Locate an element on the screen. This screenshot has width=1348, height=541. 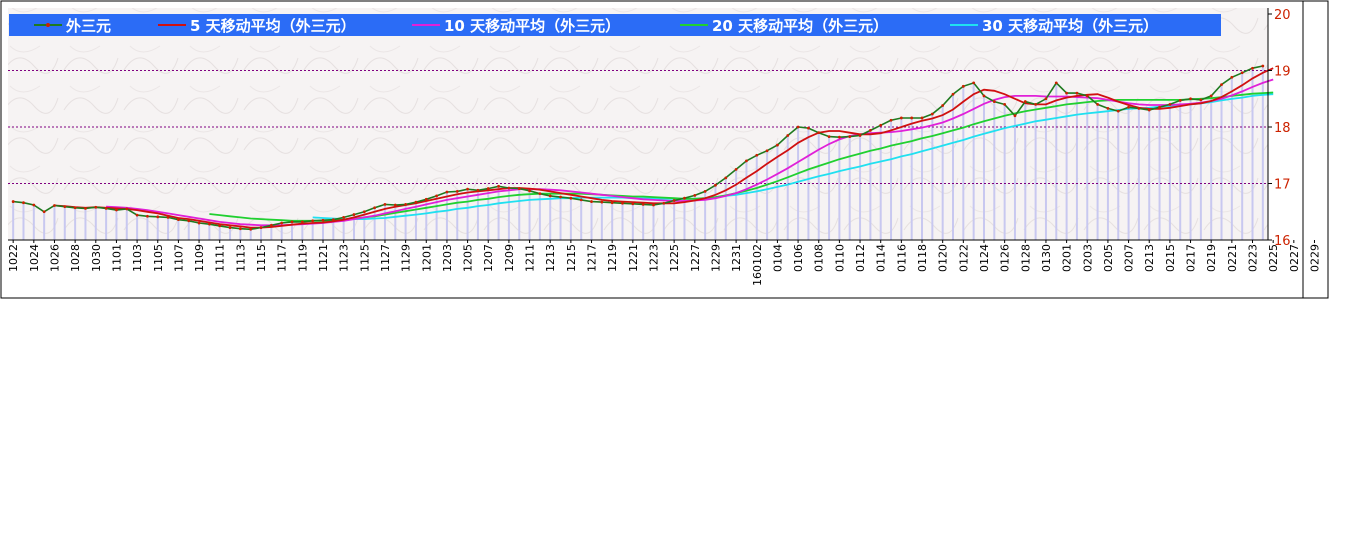
x-tick-label-2: 1026 is located at coordinates (54, 258).